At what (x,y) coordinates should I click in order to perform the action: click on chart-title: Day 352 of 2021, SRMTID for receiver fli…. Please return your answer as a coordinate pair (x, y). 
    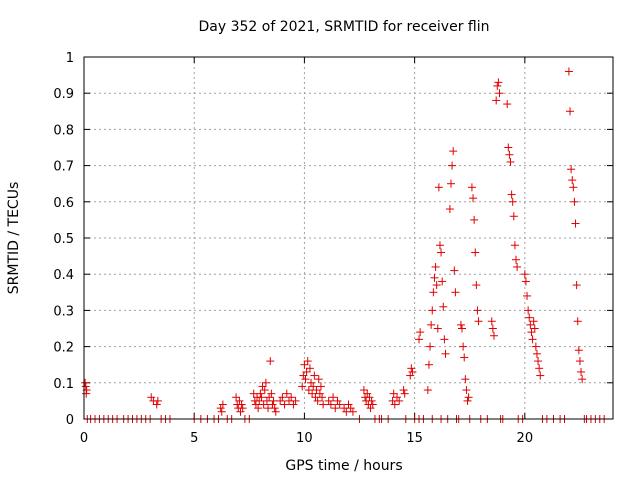
    Looking at the image, I should click on (344, 27).